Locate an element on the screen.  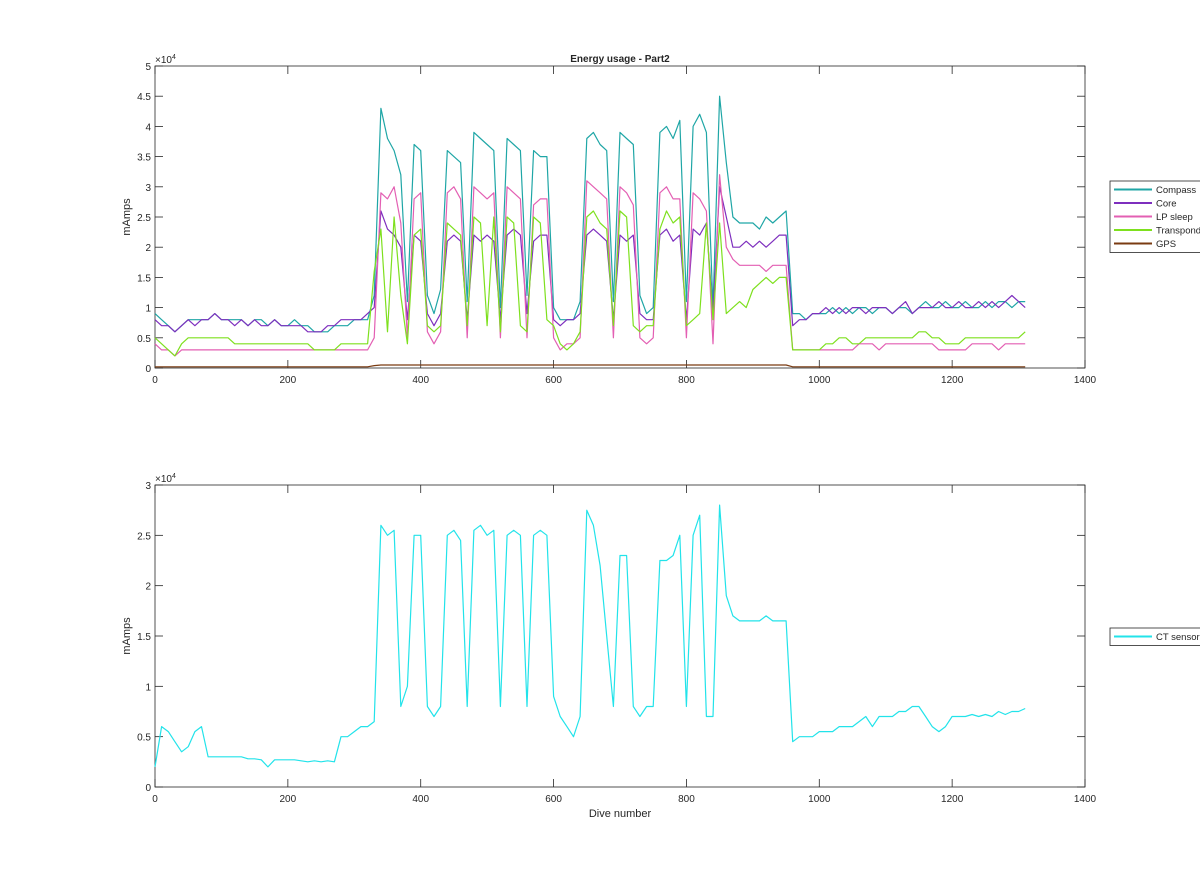
y-tick-label: 5 is located at coordinates (148, 67).